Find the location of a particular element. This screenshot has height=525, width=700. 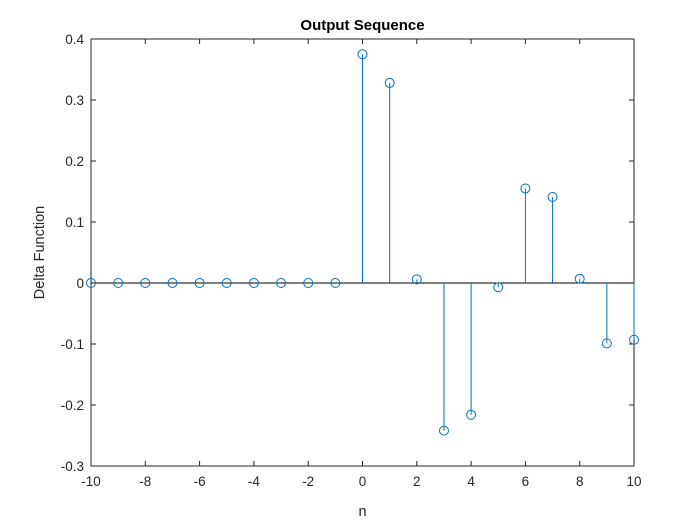

x-axis-label: n is located at coordinates (362, 512).